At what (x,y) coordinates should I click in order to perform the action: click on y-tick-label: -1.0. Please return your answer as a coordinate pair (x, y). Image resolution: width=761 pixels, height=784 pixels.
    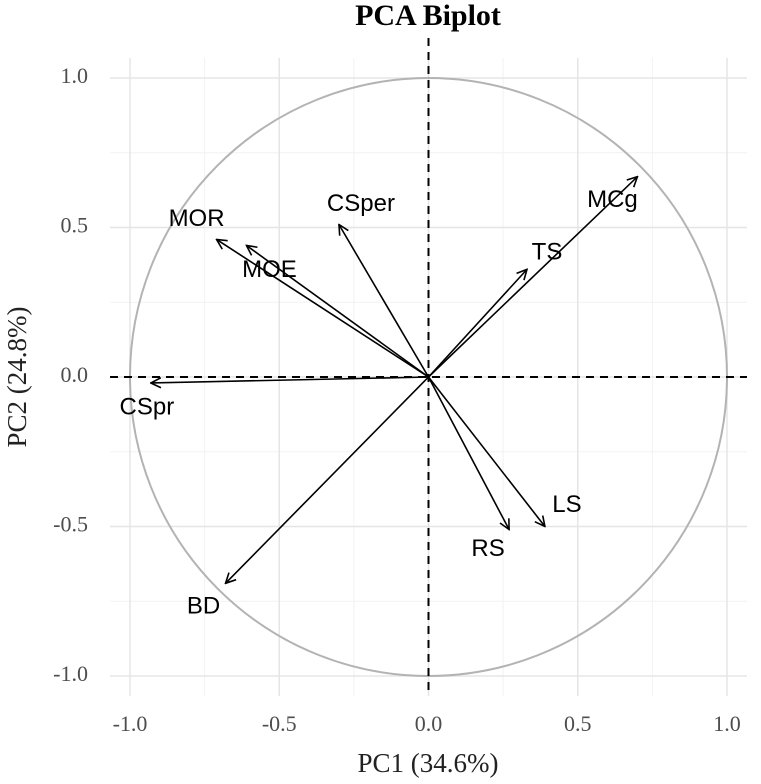
    Looking at the image, I should click on (70, 673).